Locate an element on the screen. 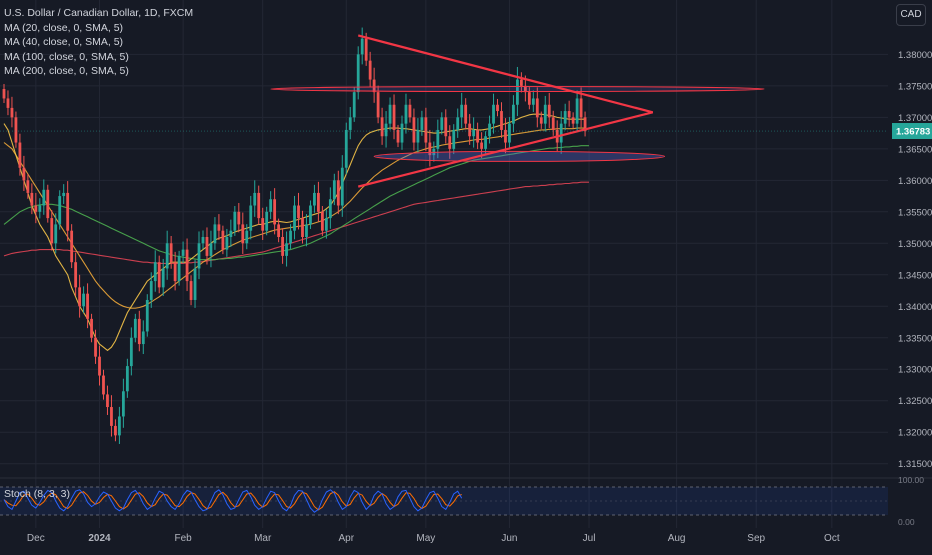  ma100-legend: MA (100, close, 0, SMA, 5) is located at coordinates (66, 56).